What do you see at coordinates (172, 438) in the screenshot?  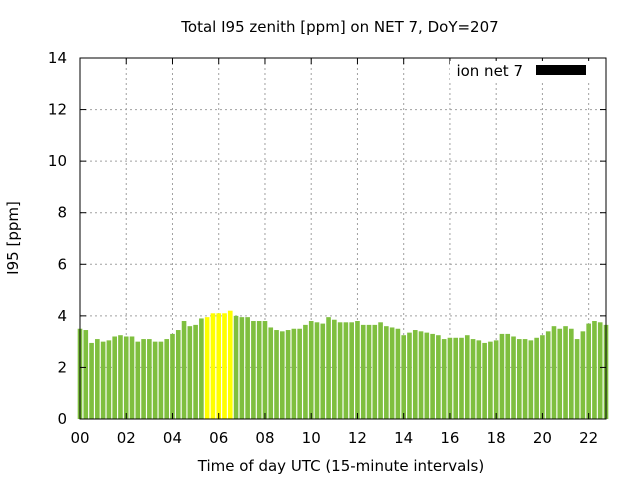 I see `x-tick-label: 04` at bounding box center [172, 438].